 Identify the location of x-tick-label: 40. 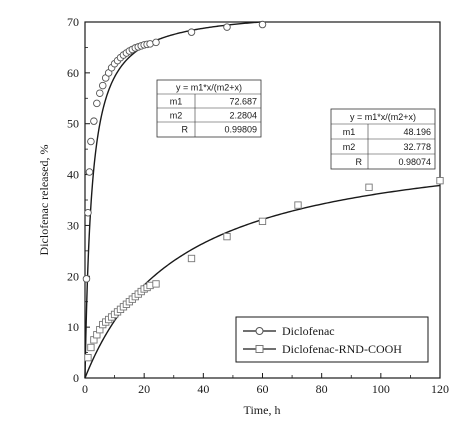
(203, 389).